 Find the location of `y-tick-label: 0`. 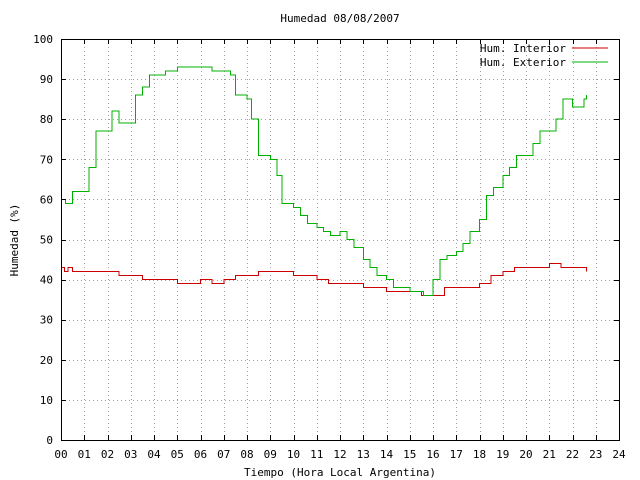

y-tick-label: 0 is located at coordinates (49, 440).